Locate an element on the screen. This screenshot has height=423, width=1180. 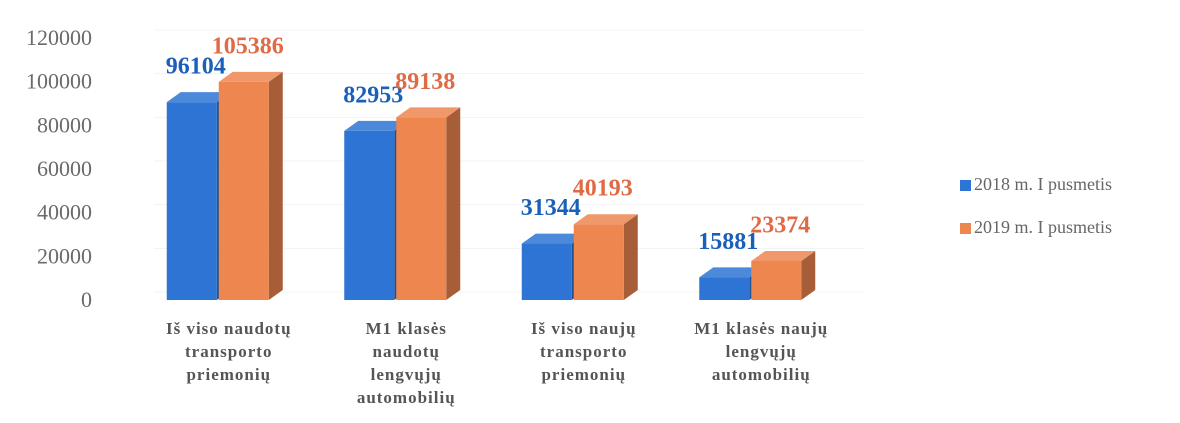
x-tick-label-line: naudotų is located at coordinates (406, 351).